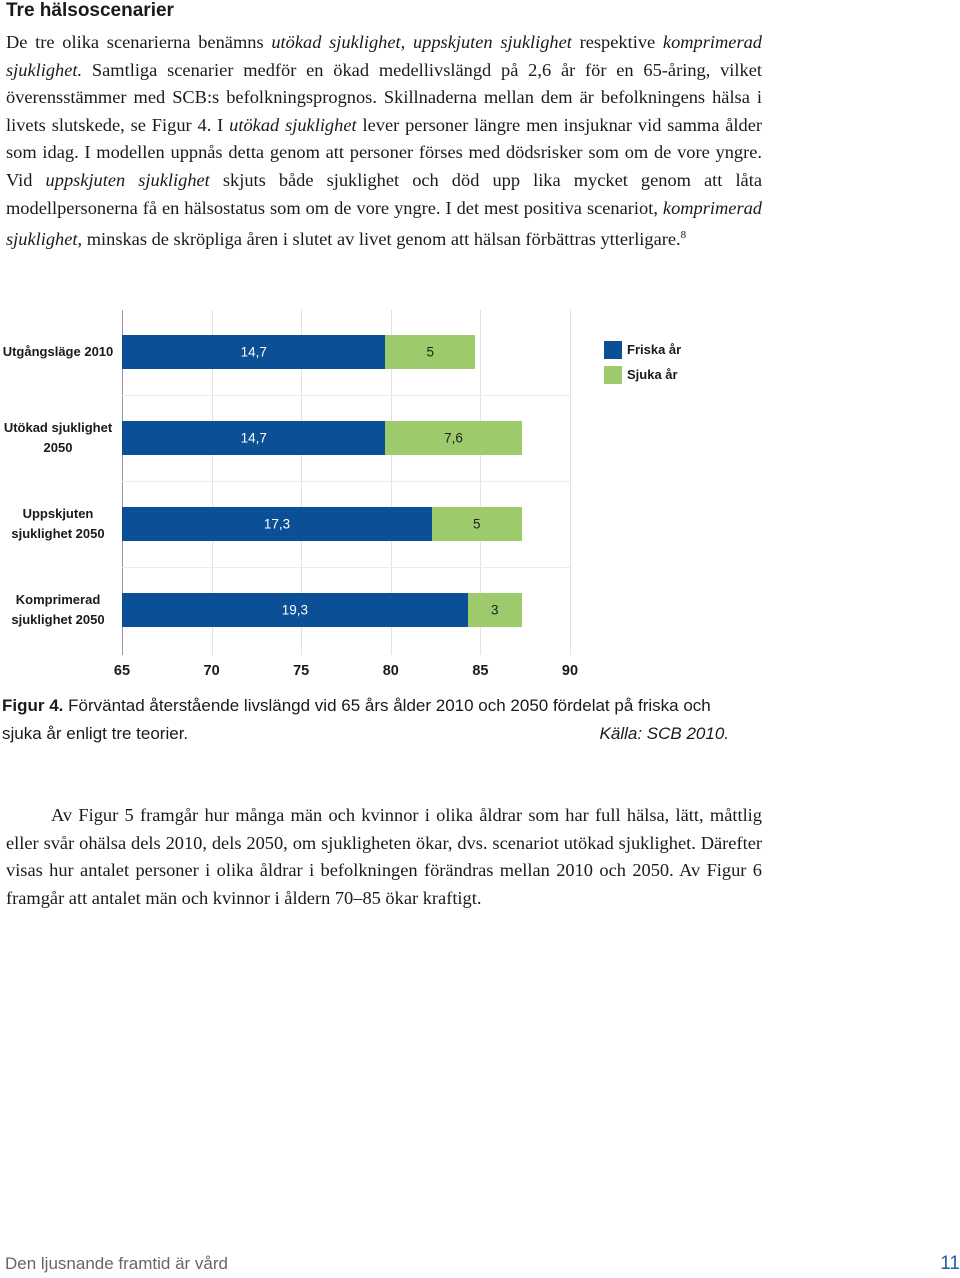 This screenshot has height=1278, width=960. What do you see at coordinates (122, 671) in the screenshot?
I see `x-tick-label: 65` at bounding box center [122, 671].